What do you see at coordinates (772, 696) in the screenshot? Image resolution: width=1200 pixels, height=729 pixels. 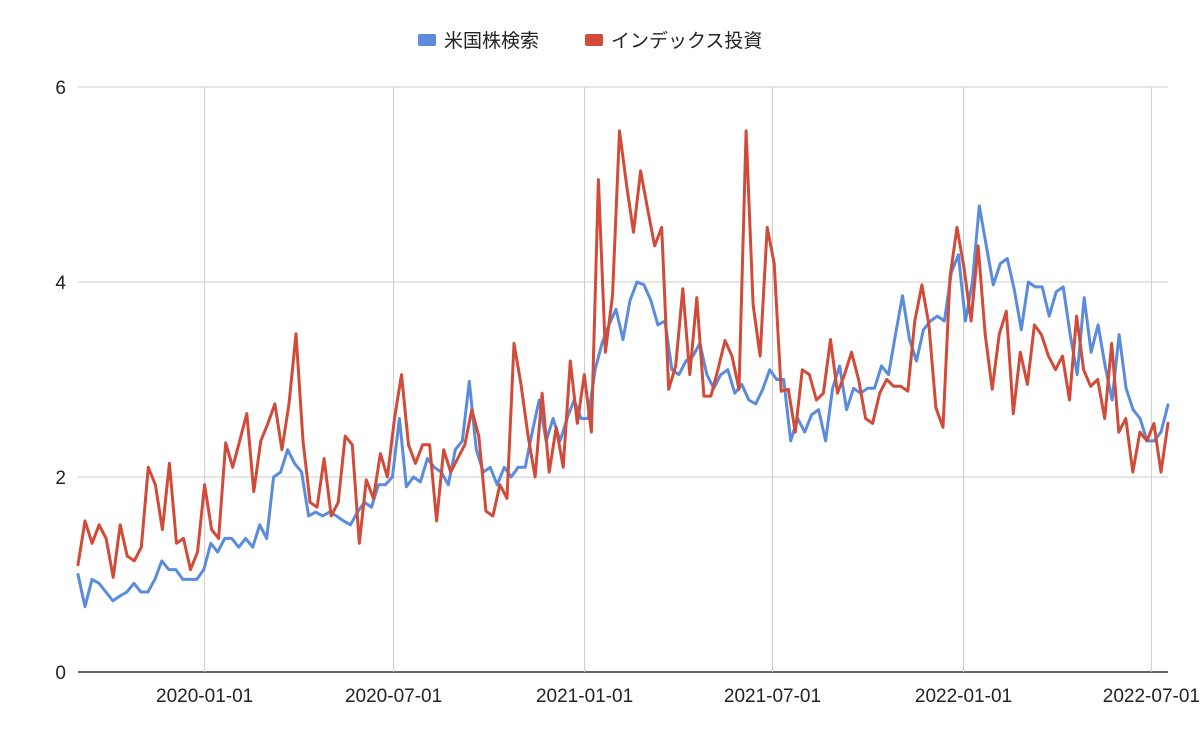 I see `x-tick-label: 2021-07-01` at bounding box center [772, 696].